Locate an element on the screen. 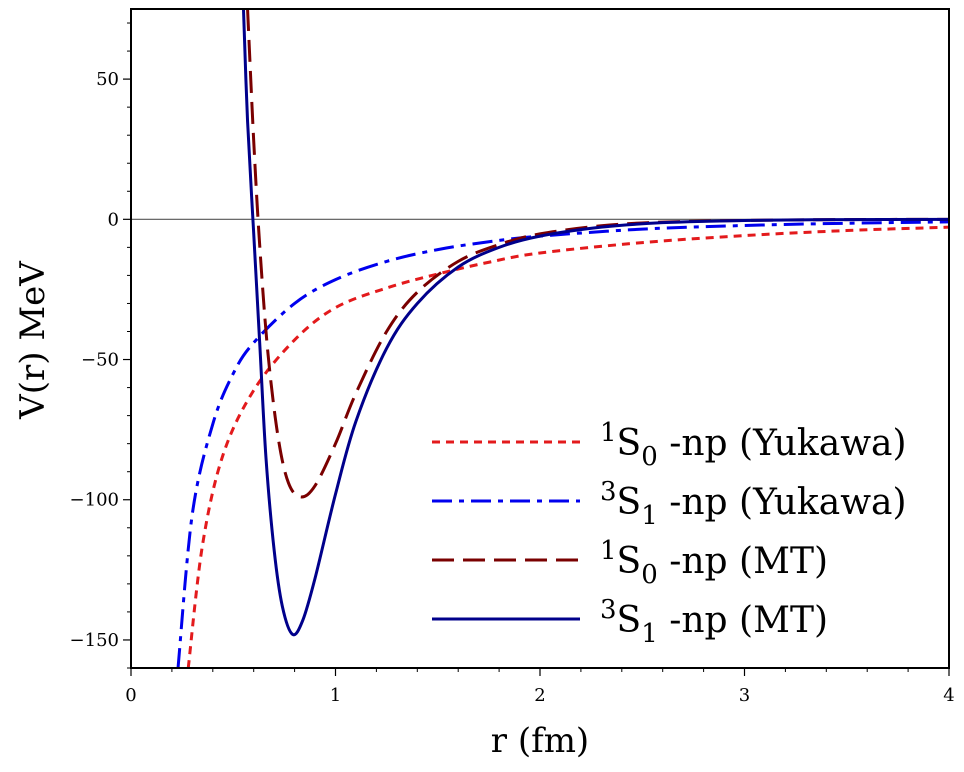  y-tick-label: 0 is located at coordinates (113, 219).